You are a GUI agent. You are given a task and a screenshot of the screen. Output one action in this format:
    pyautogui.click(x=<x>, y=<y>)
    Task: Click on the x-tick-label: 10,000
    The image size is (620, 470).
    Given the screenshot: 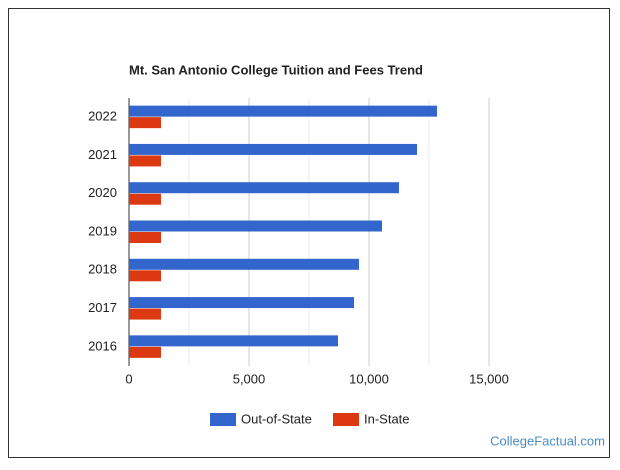 What is the action you would take?
    pyautogui.click(x=369, y=378)
    